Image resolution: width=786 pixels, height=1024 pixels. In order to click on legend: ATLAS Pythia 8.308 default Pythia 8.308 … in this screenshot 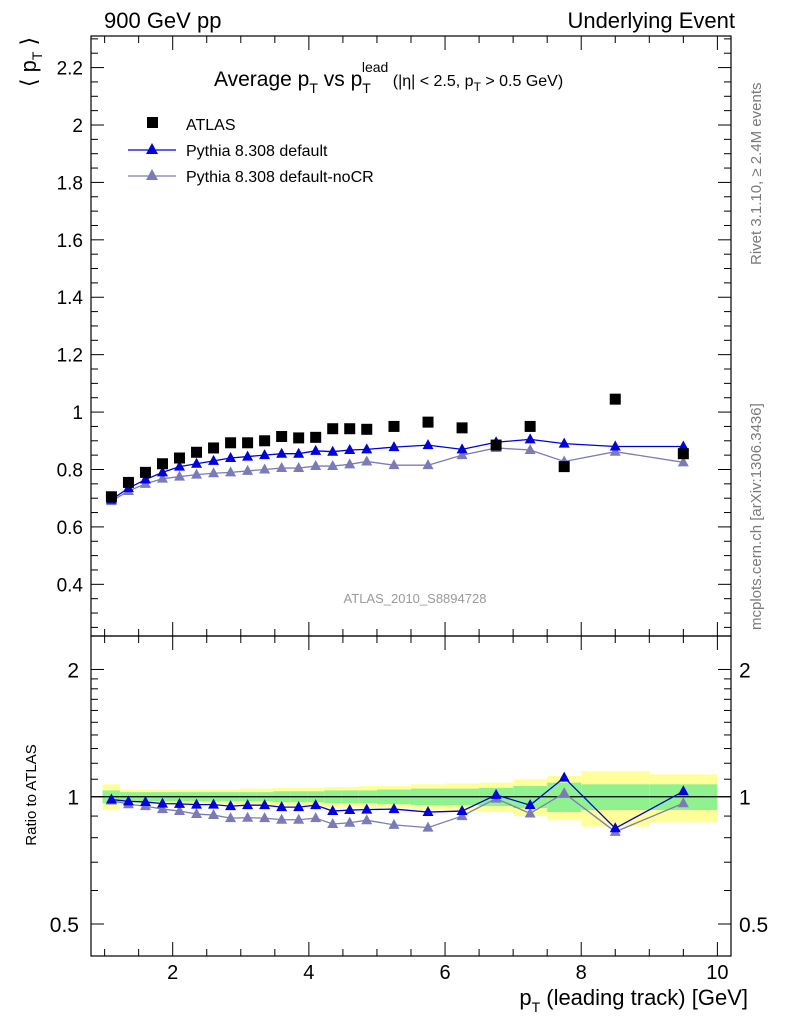, I will do `click(251, 151)`.